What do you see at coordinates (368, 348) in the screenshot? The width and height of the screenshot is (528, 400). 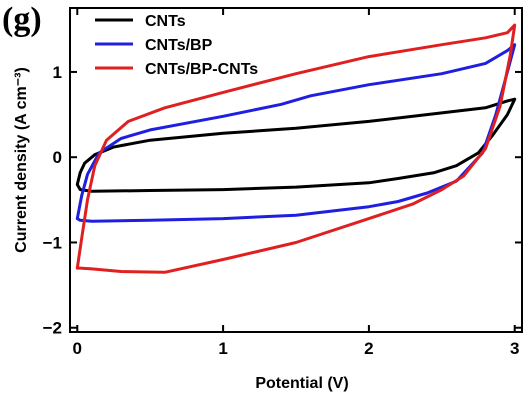 I see `x-tick-label: 2` at bounding box center [368, 348].